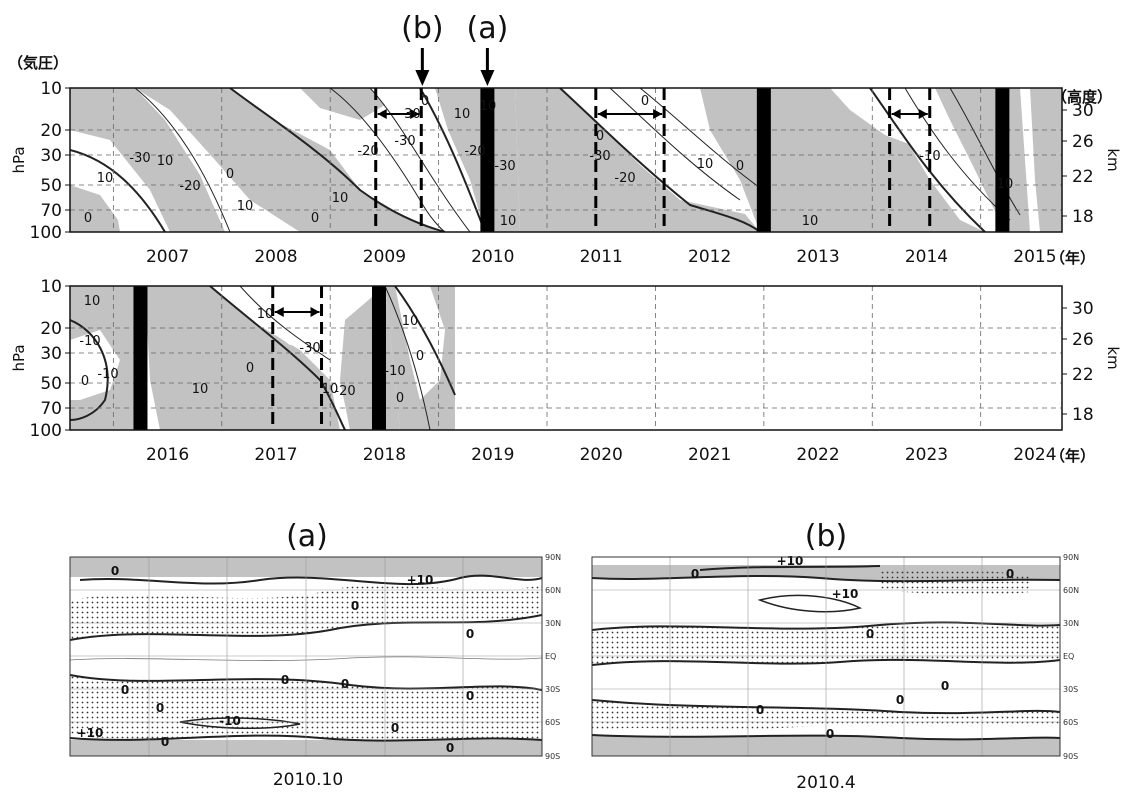 The image size is (1131, 794). What do you see at coordinates (51, 186) in the screenshot?
I see `pressure-tick-label: 50` at bounding box center [51, 186].